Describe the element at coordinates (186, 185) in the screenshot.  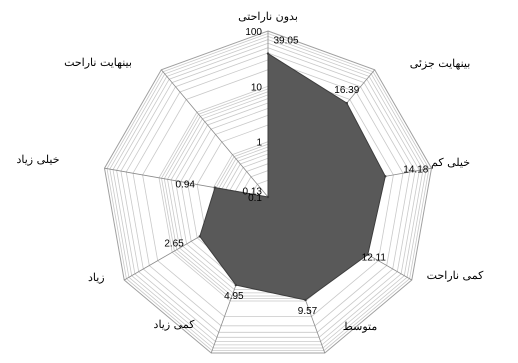
I see `data-label: 0.94` at that location.